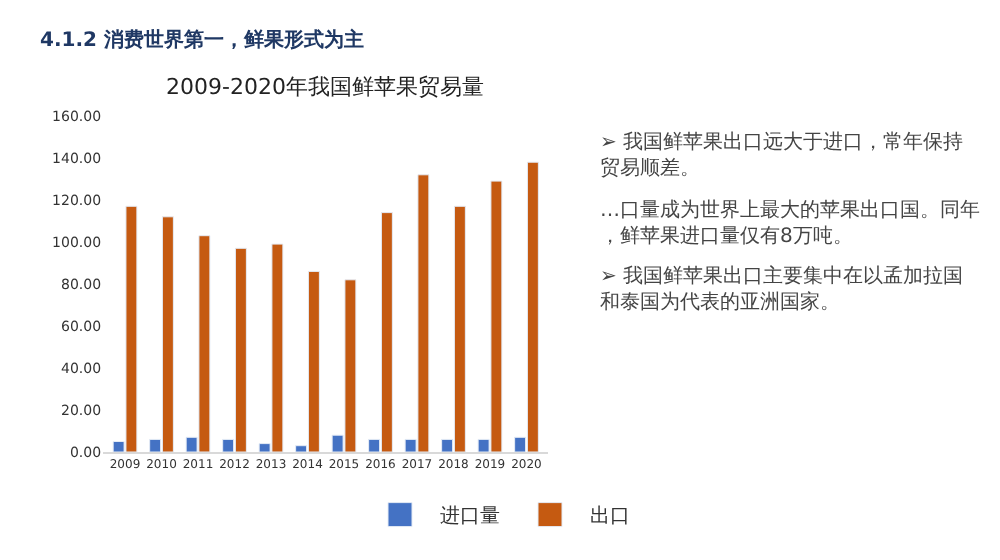 The width and height of the screenshot is (1000, 560). What do you see at coordinates (202, 40) in the screenshot?
I see `chart-subtitle: 4.1.2 消费世界第一，鲜果形式为主` at bounding box center [202, 40].